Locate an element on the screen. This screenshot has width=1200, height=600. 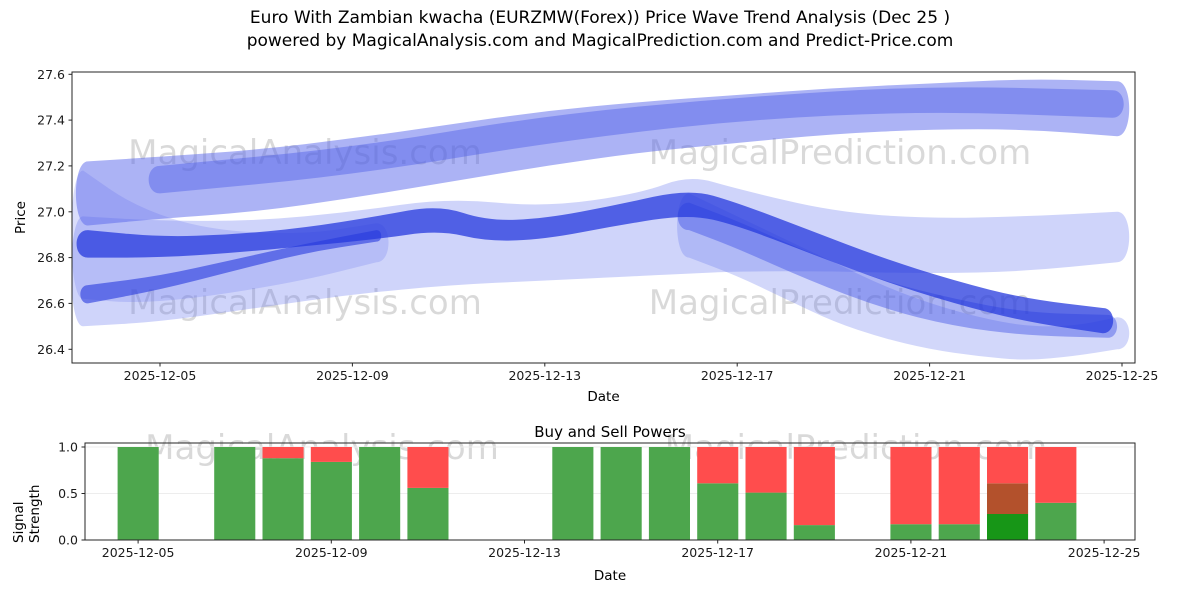
y-tick-label: 26.8 is located at coordinates (51, 257).